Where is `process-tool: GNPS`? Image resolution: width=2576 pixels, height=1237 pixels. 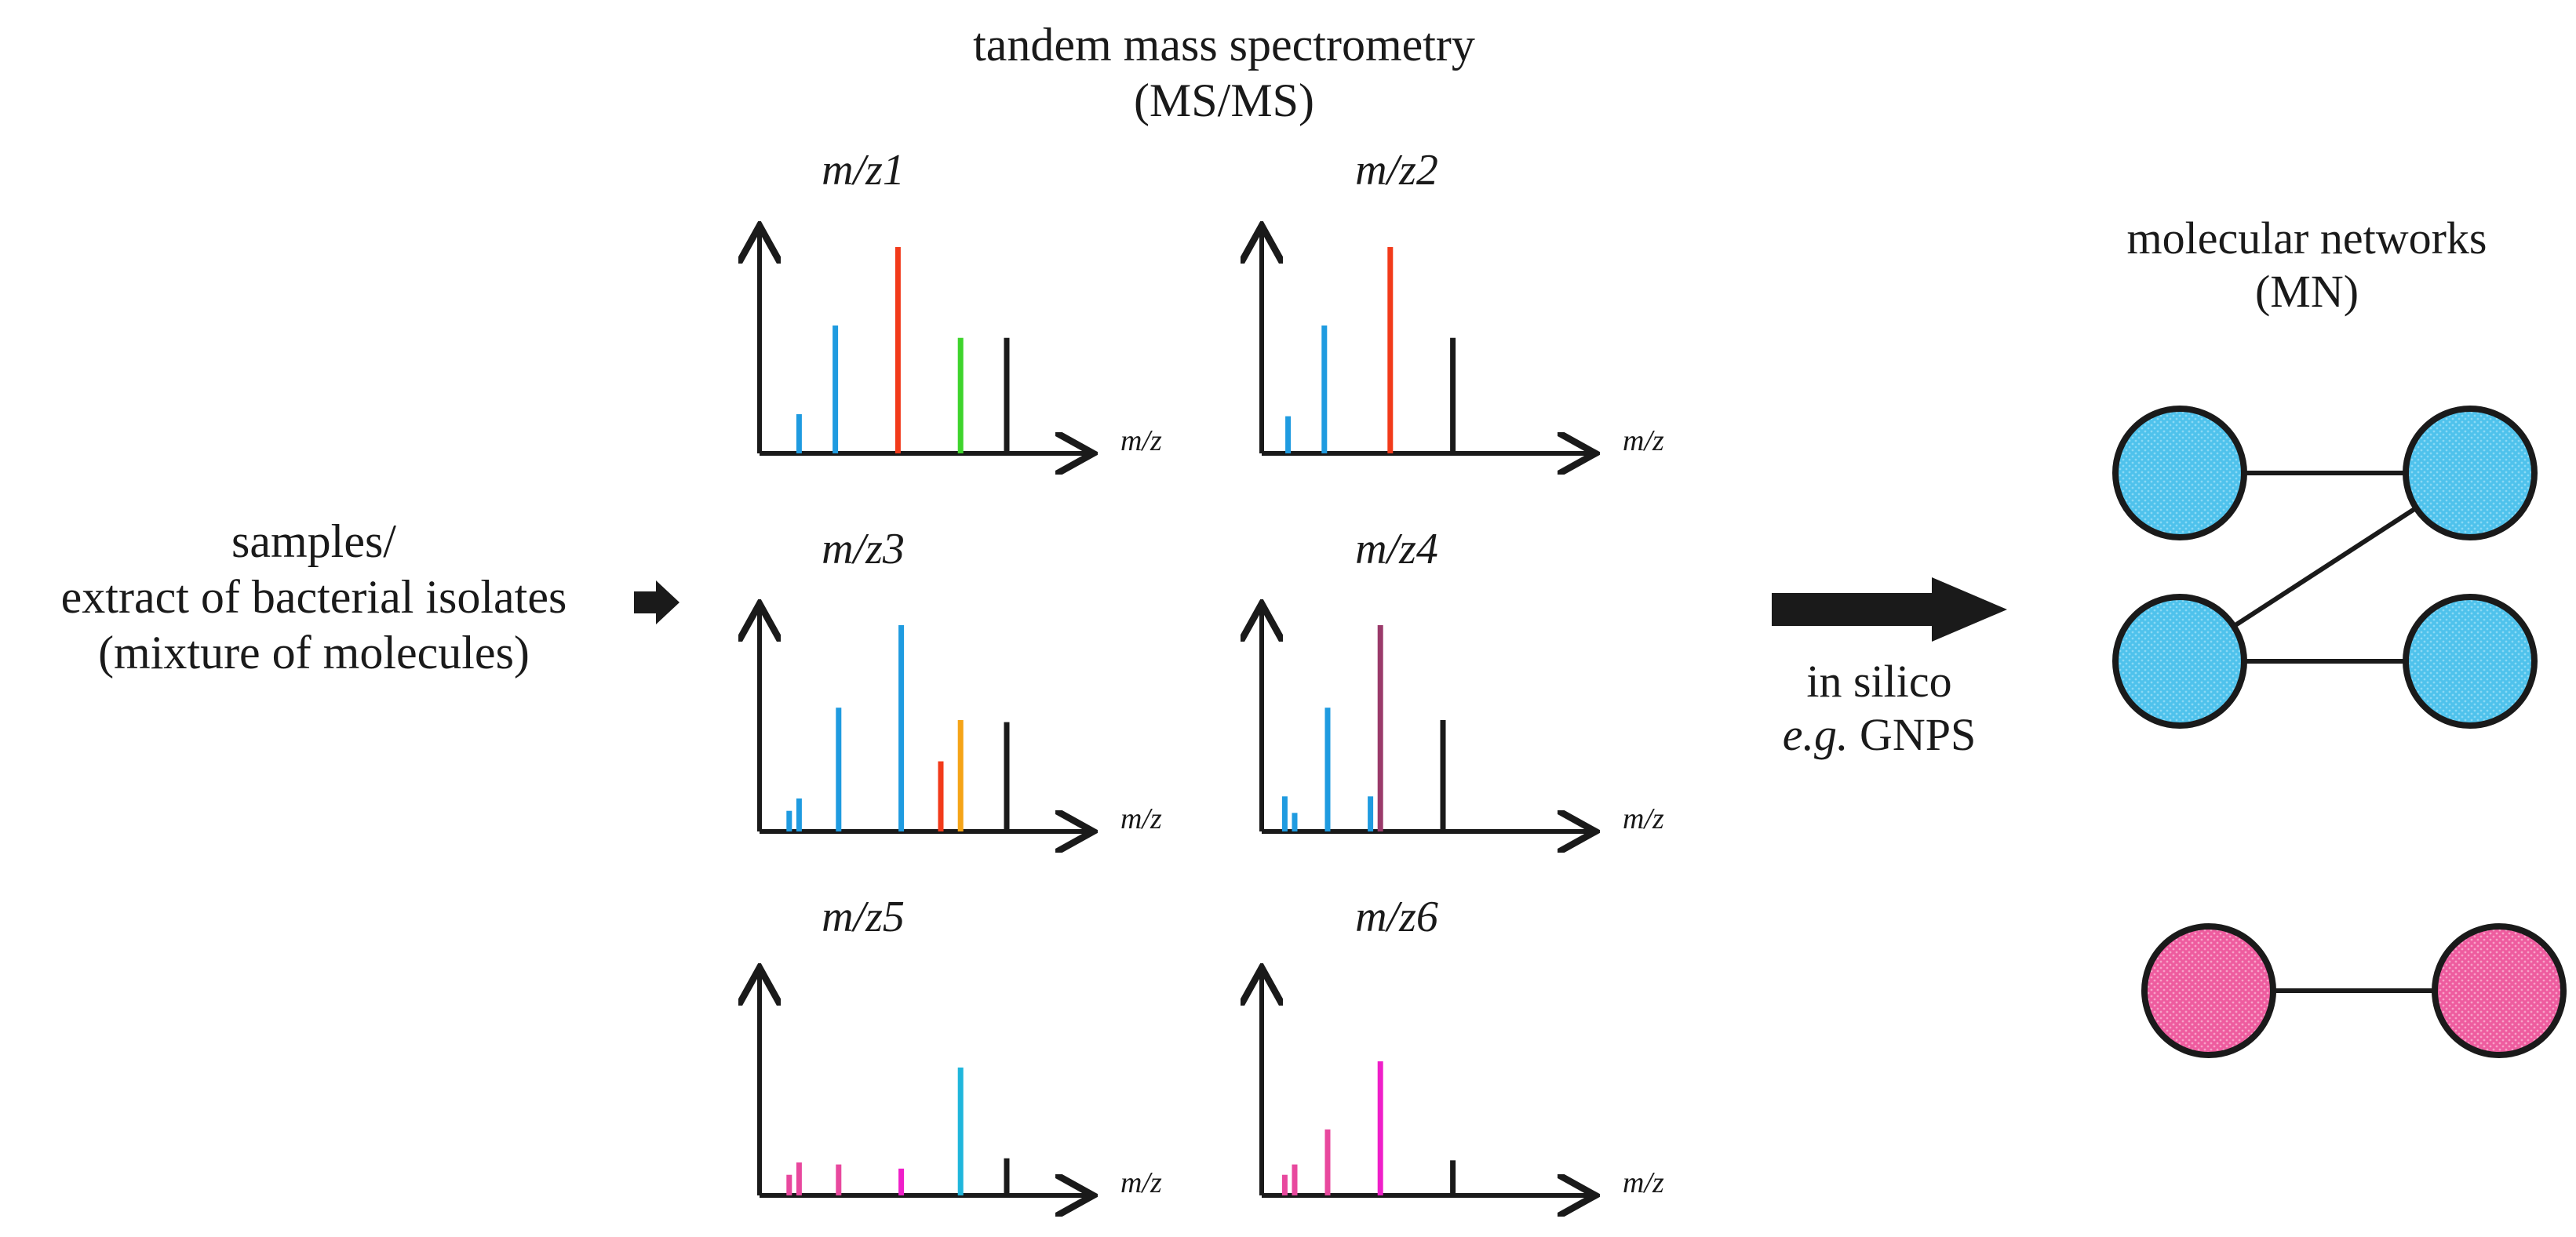 process-tool: GNPS is located at coordinates (1912, 735).